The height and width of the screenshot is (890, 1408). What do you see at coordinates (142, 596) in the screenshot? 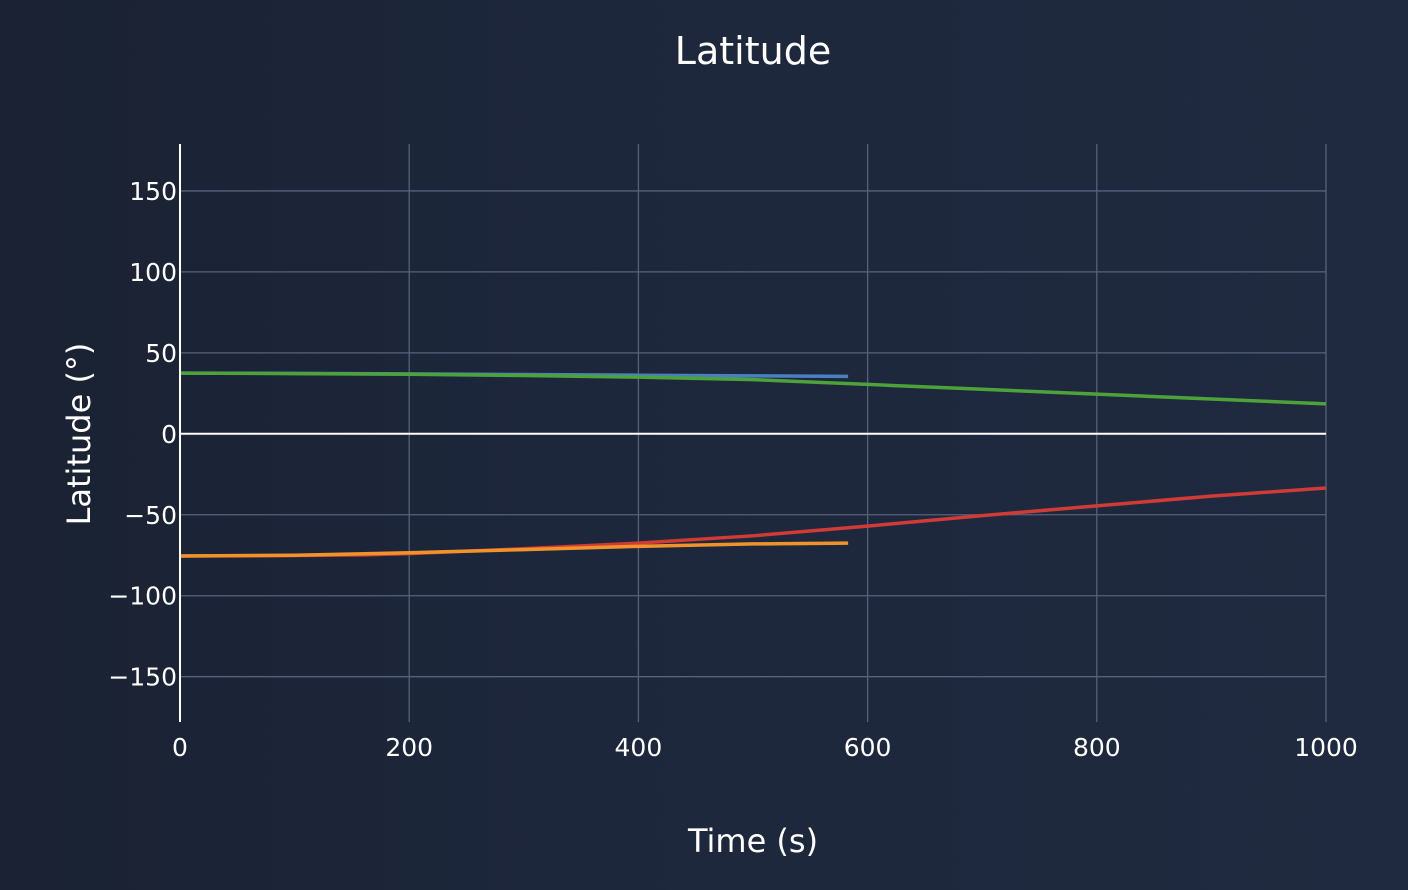
I see `y-tick-label: −100` at bounding box center [142, 596].